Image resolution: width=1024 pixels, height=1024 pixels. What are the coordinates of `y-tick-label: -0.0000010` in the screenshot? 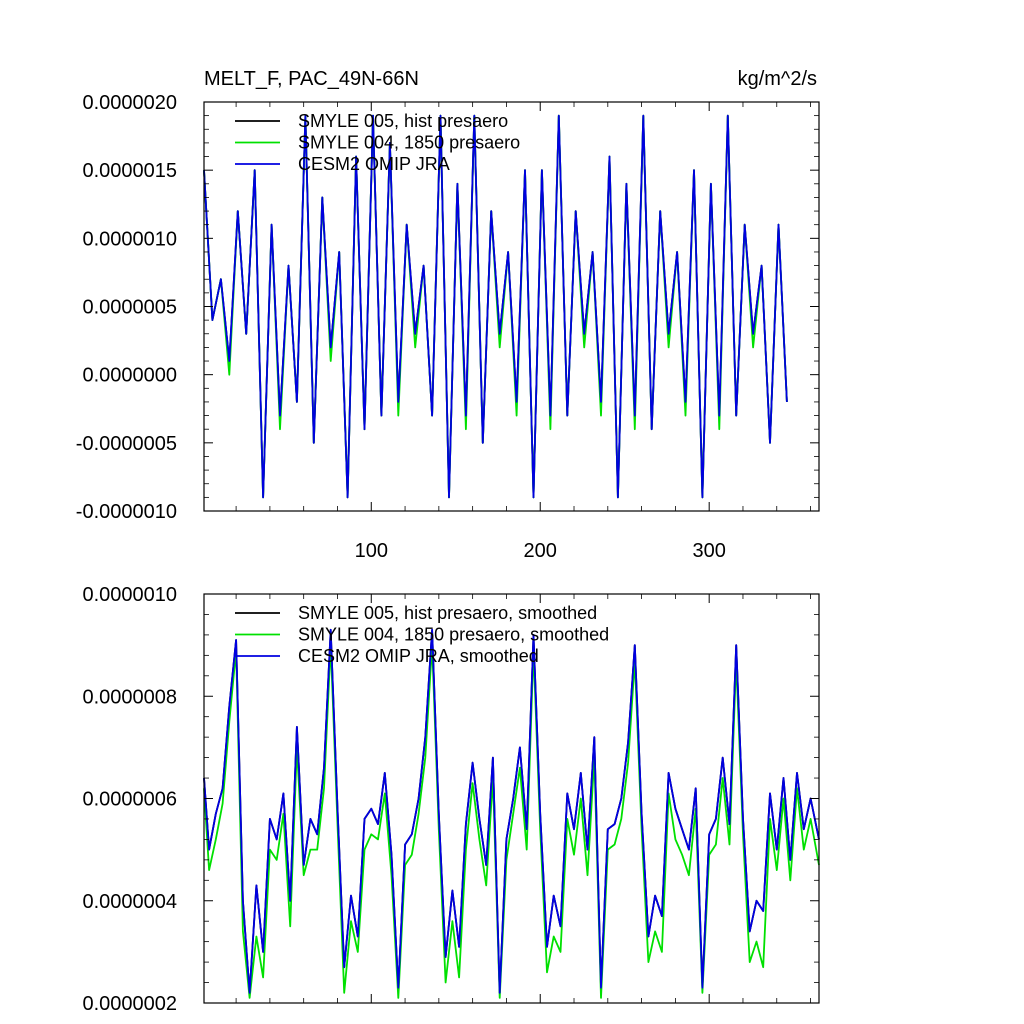 It's located at (126, 512).